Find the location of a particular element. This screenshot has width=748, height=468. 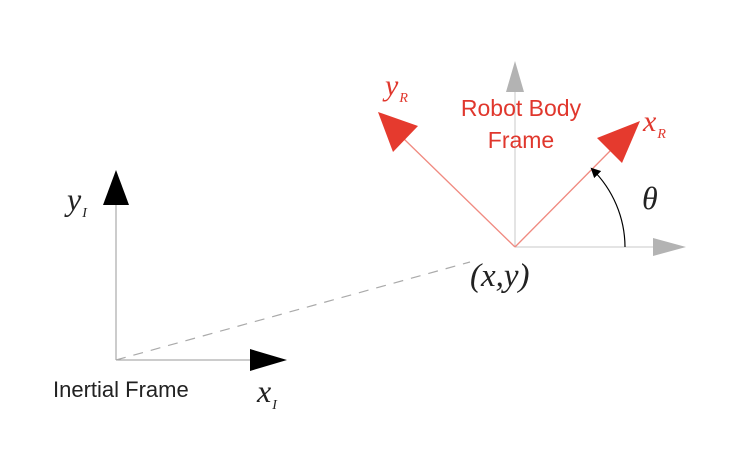

position-vector-dashed is located at coordinates (293, 311).